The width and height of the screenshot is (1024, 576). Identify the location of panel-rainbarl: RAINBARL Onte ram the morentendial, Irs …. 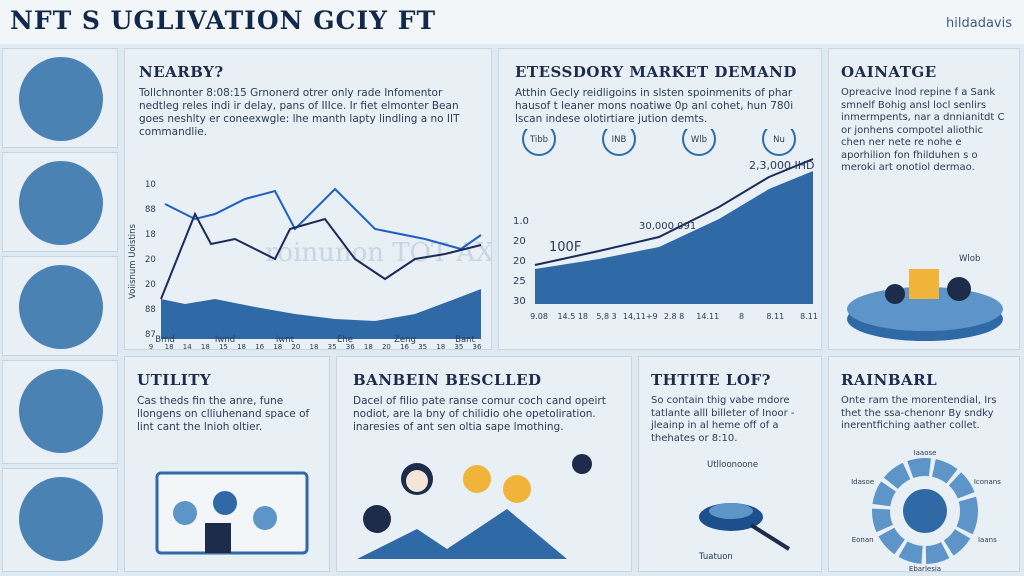
(924, 464).